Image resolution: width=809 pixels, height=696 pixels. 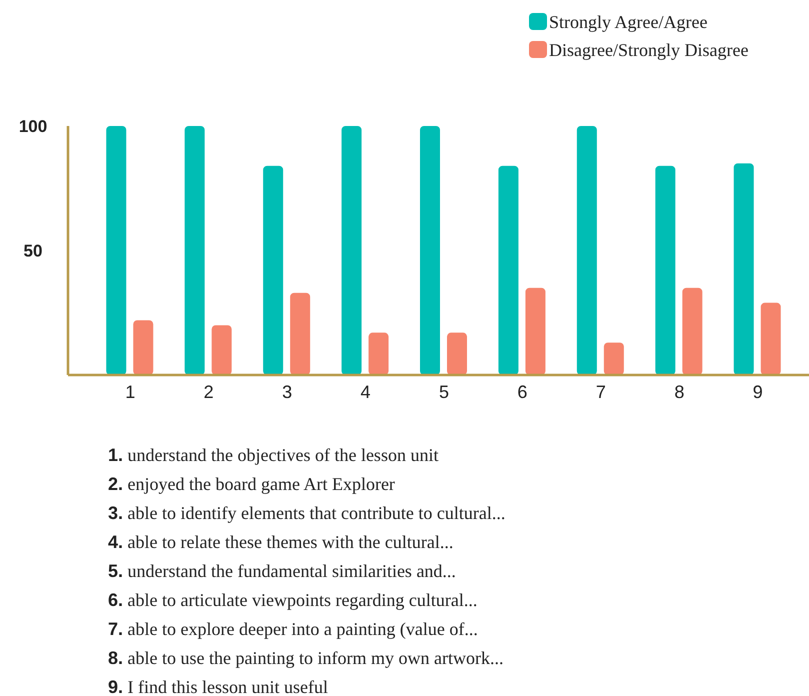 What do you see at coordinates (628, 22) in the screenshot?
I see `legend-label: Strongly Agree/Agree` at bounding box center [628, 22].